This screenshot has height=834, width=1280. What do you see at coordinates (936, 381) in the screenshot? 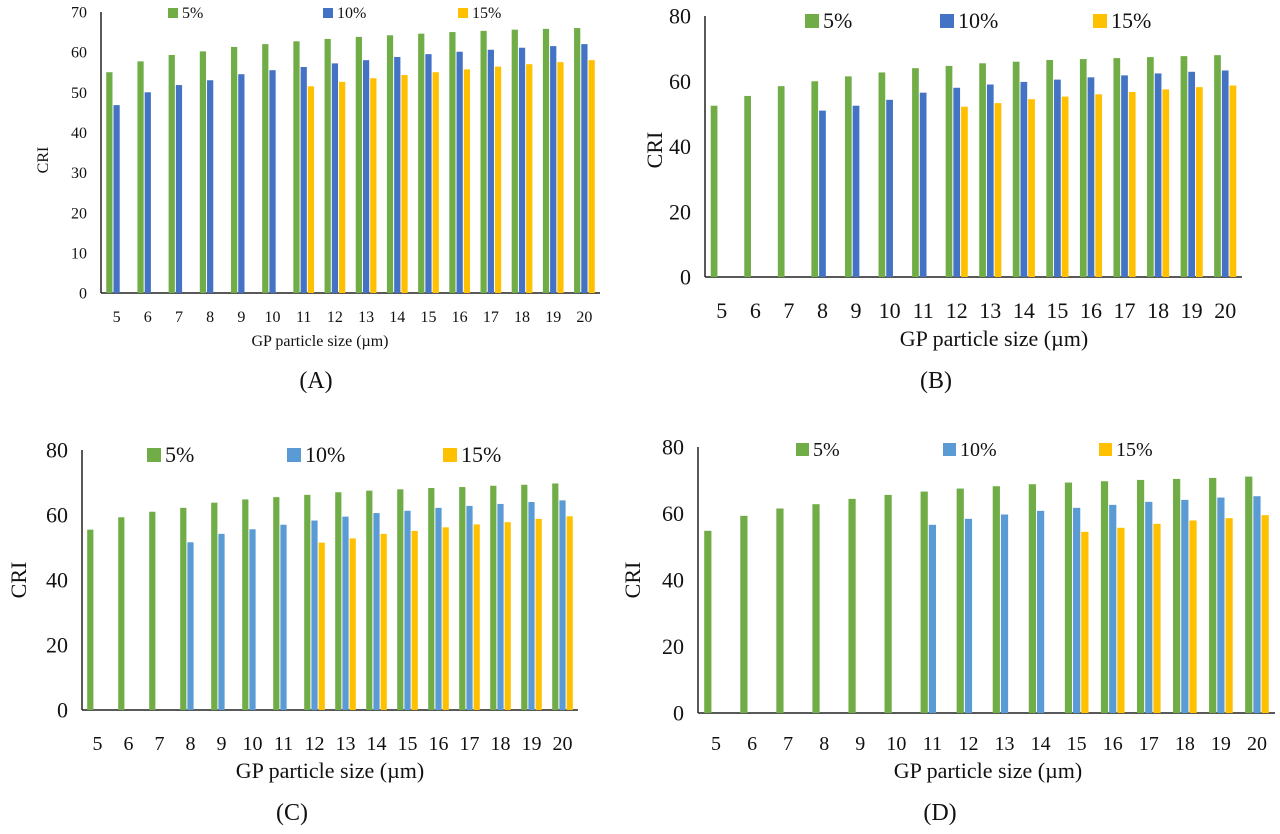
I see `panel-label-b: (B)` at bounding box center [936, 381].